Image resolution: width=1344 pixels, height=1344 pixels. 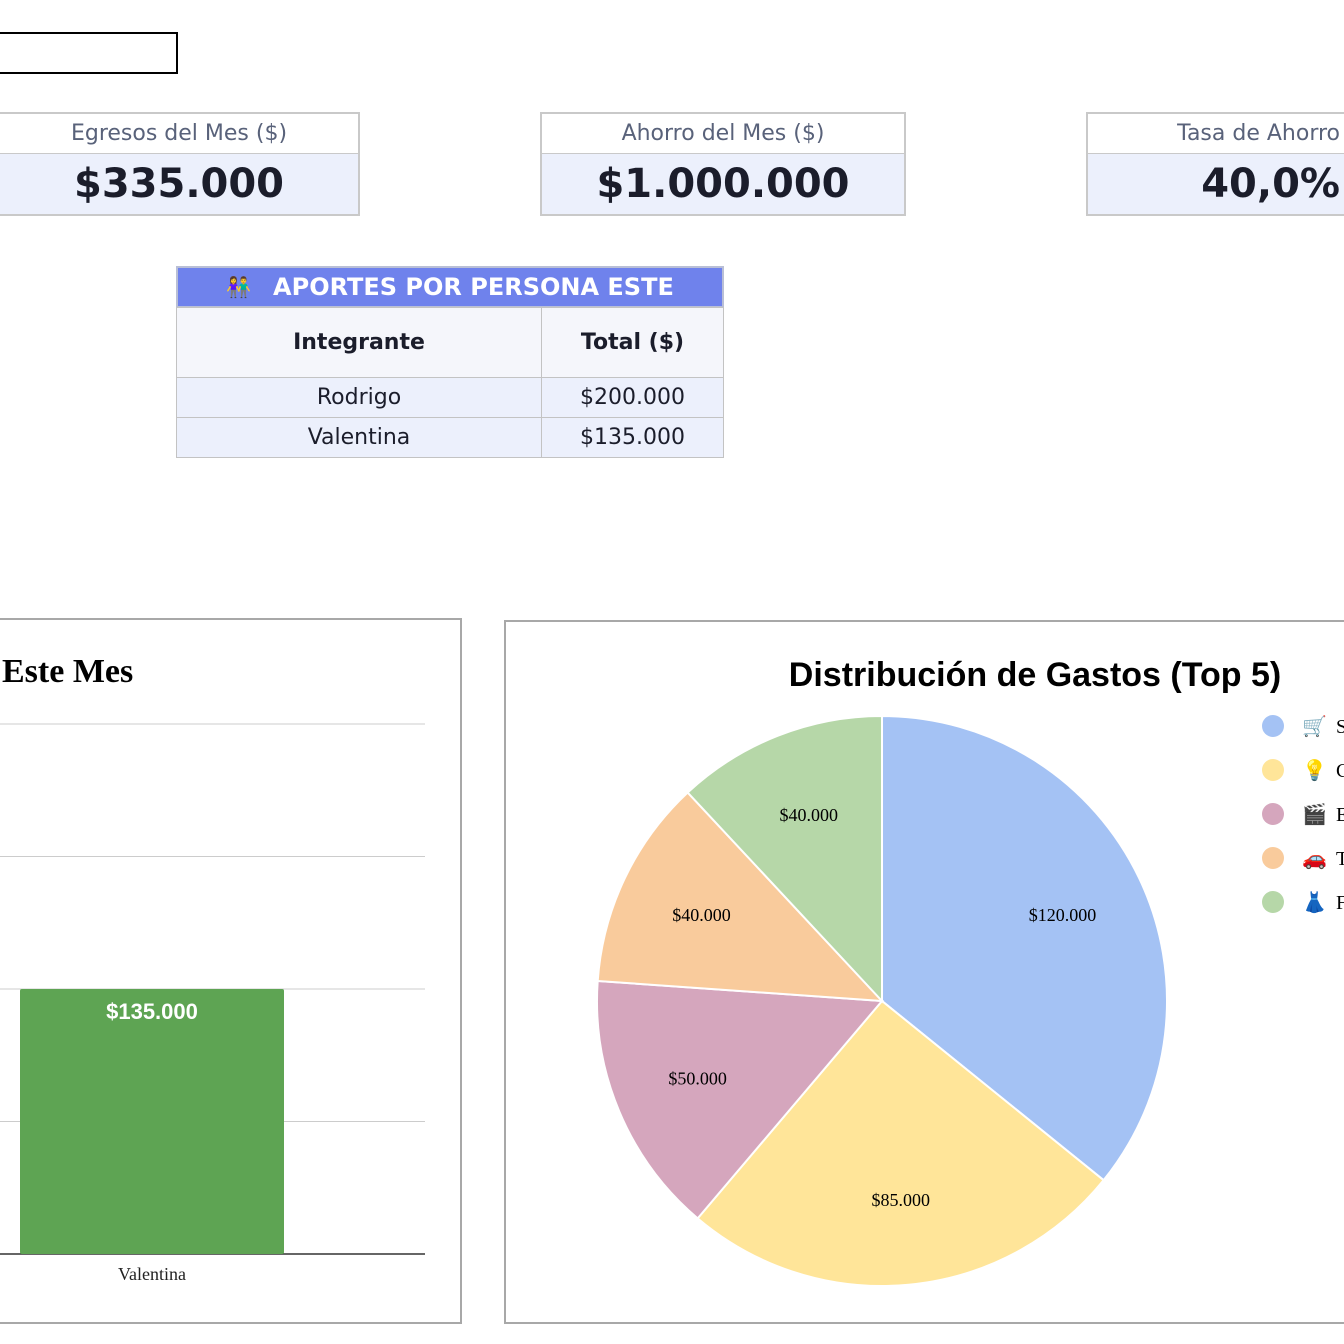 What do you see at coordinates (1314, 858) in the screenshot?
I see `legend-emoji-icon: 🚗` at bounding box center [1314, 858].